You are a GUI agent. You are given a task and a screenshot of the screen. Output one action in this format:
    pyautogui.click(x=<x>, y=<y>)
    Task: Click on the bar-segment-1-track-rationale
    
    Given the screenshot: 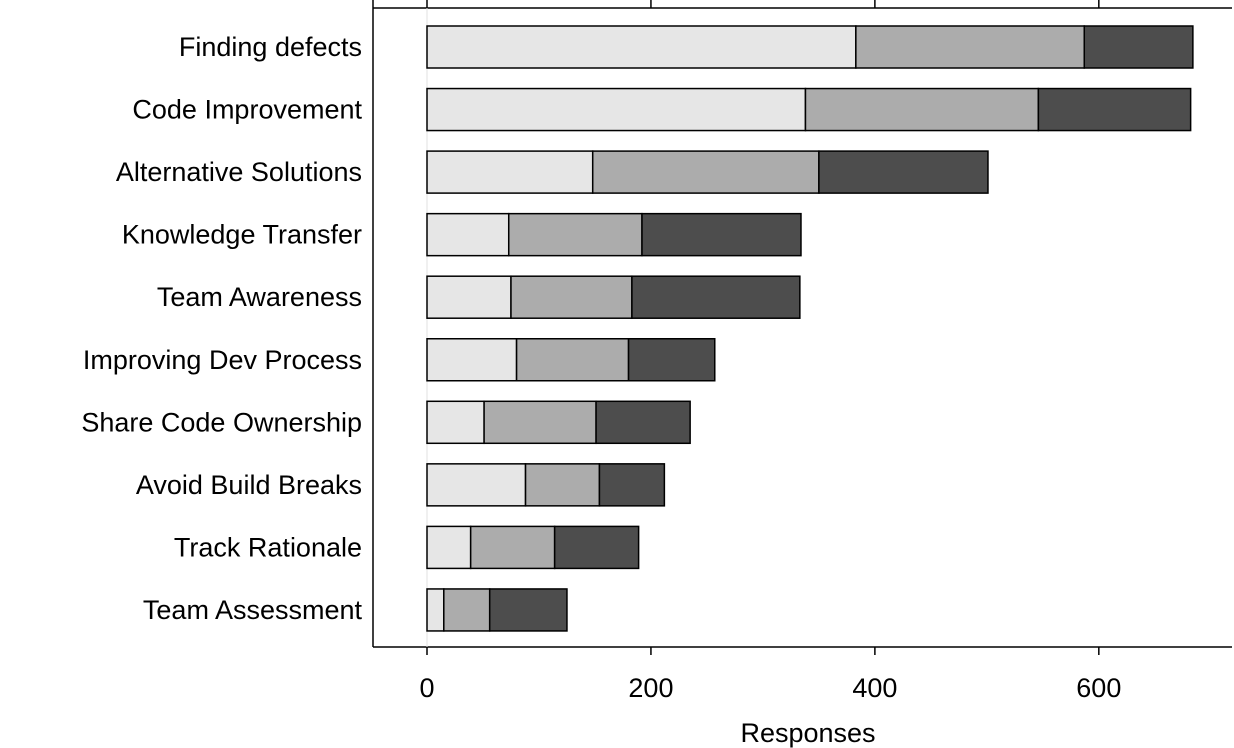 What is the action you would take?
    pyautogui.click(x=449, y=547)
    